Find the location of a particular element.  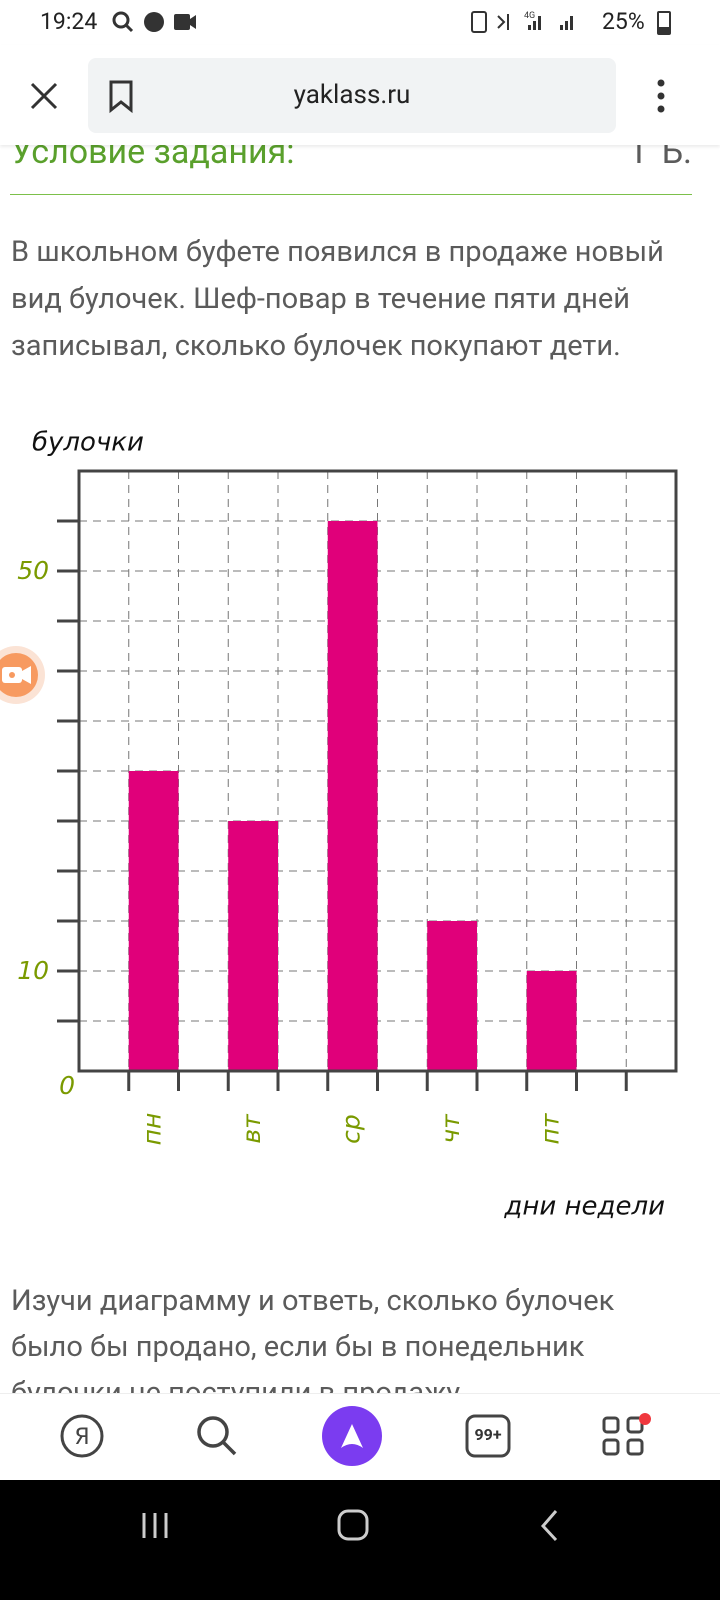

svg-text: 4G is located at coordinates (529, 16).